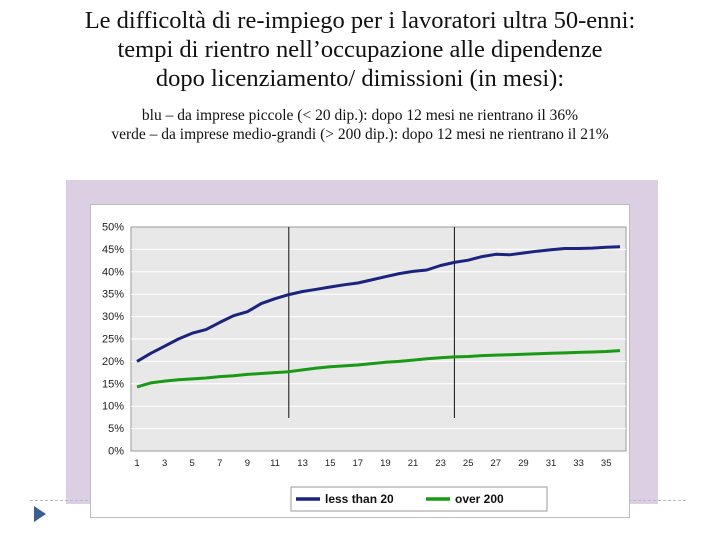 Image resolution: width=720 pixels, height=540 pixels. I want to click on x-tick-label: 13, so click(302, 463).